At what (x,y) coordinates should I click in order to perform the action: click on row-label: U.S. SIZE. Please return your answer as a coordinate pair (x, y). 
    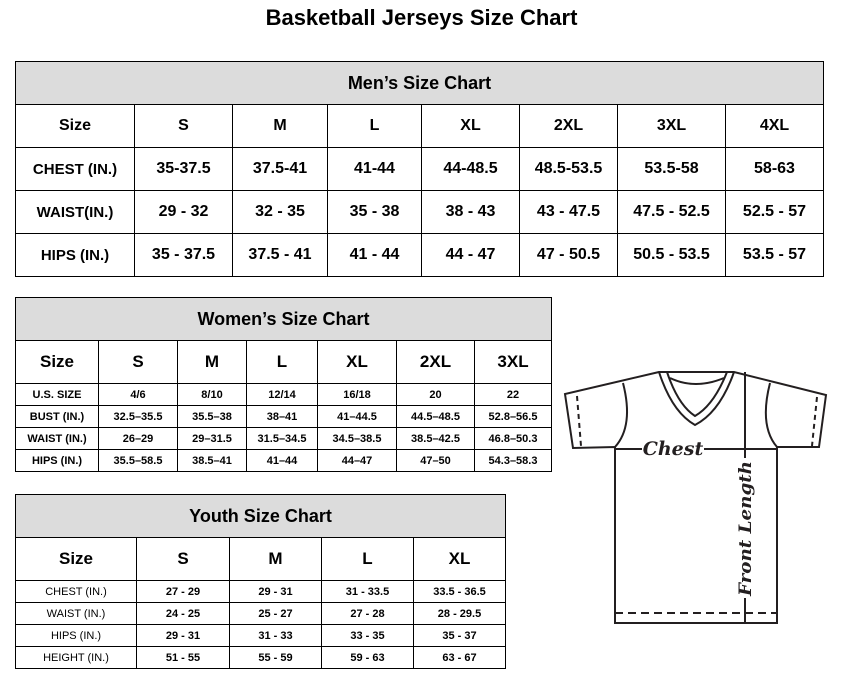
    Looking at the image, I should click on (57, 394).